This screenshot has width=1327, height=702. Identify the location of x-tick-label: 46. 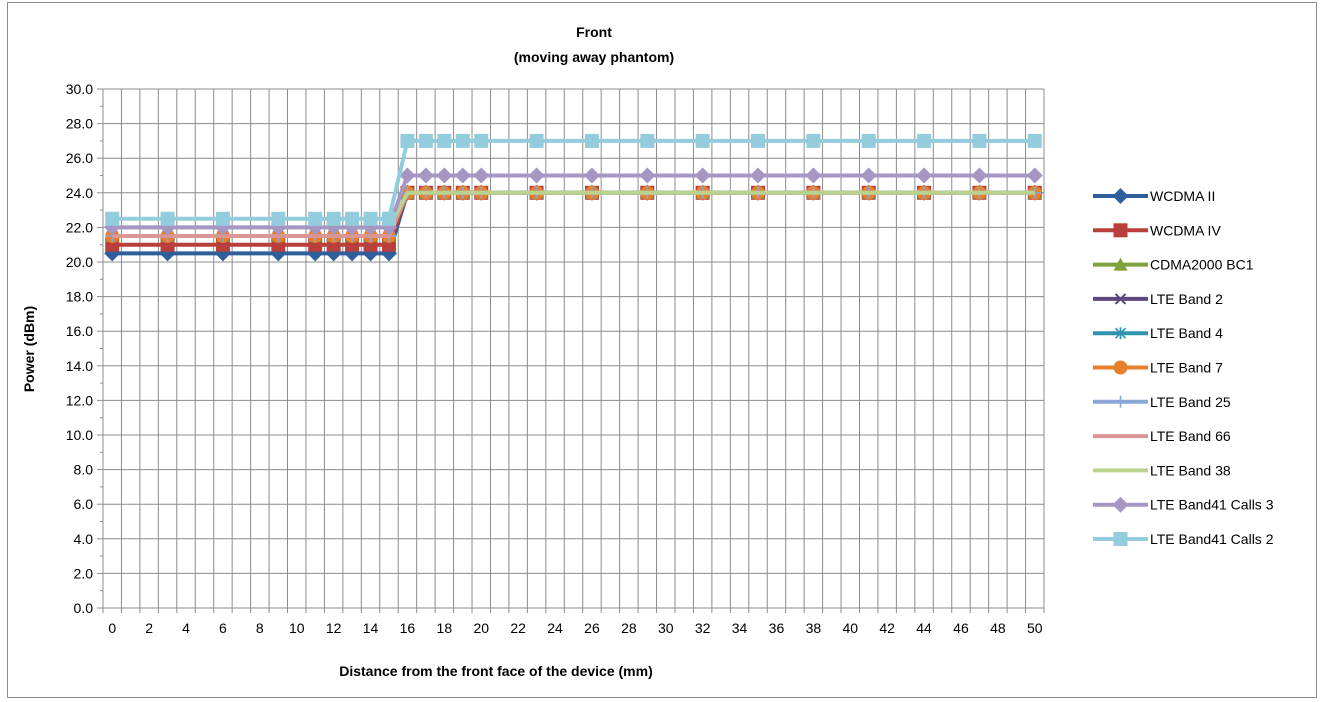
(961, 628).